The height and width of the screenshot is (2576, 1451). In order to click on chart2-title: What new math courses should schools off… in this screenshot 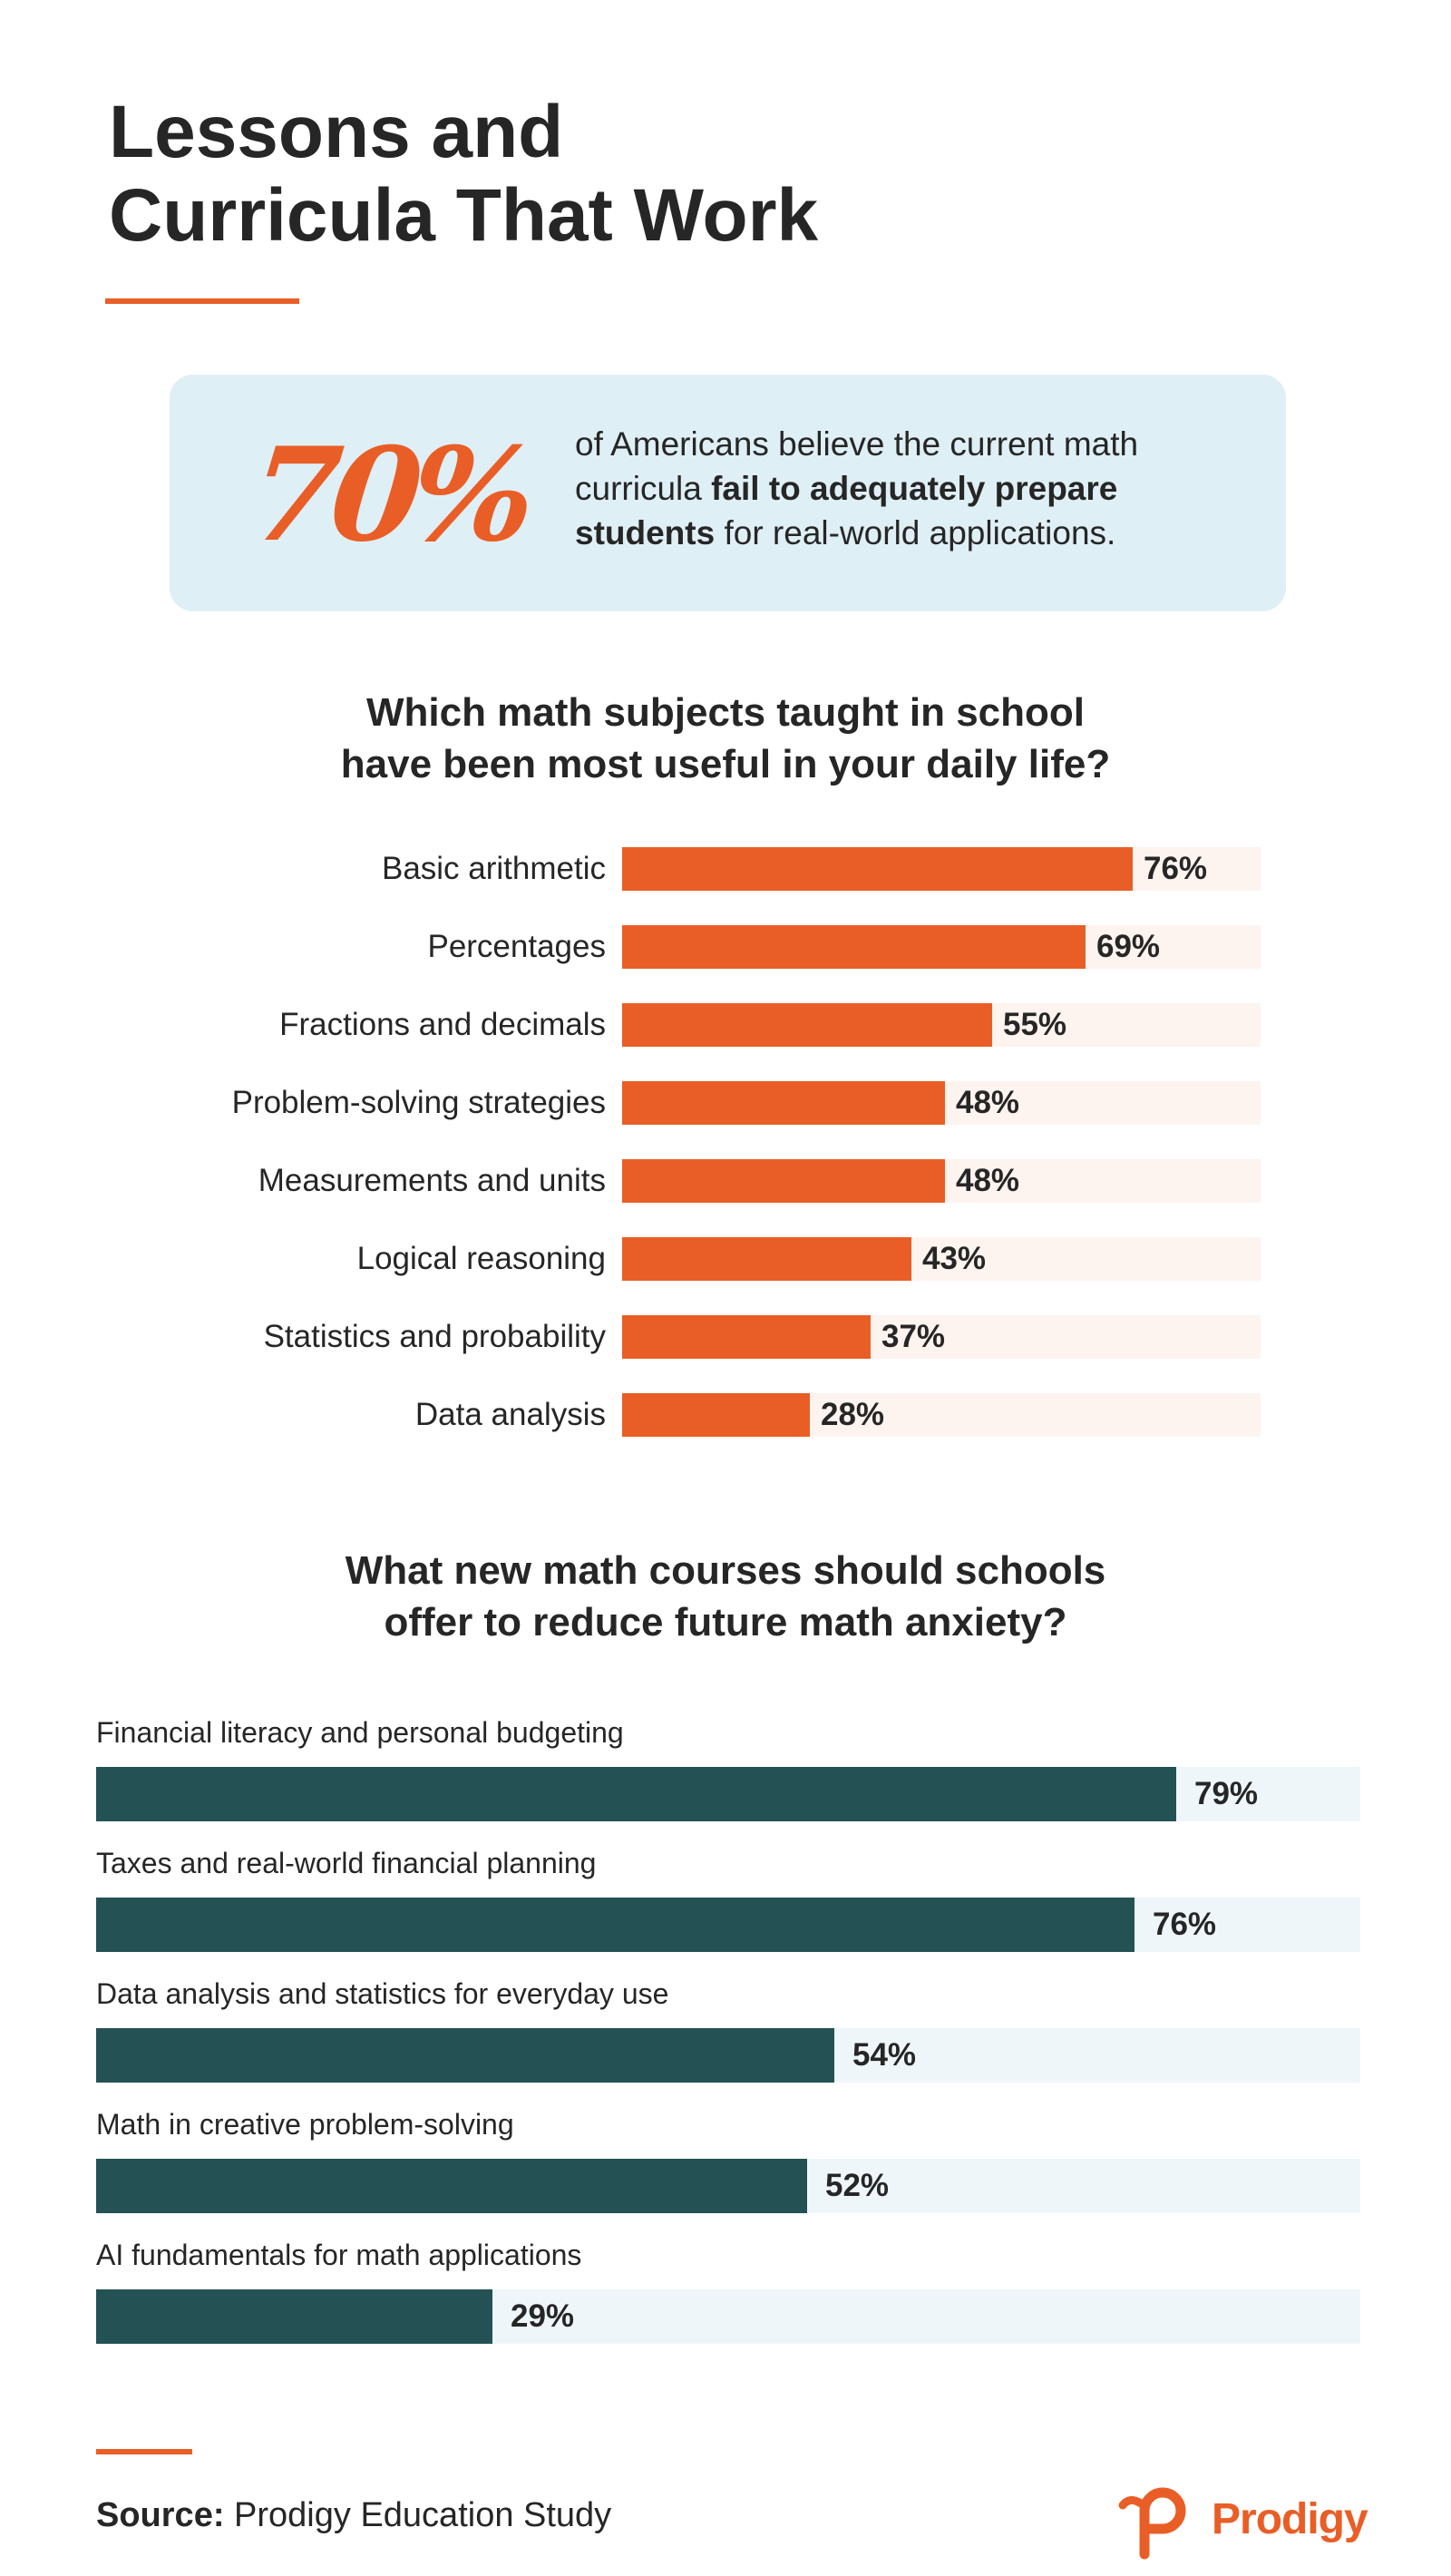, I will do `click(726, 1596)`.